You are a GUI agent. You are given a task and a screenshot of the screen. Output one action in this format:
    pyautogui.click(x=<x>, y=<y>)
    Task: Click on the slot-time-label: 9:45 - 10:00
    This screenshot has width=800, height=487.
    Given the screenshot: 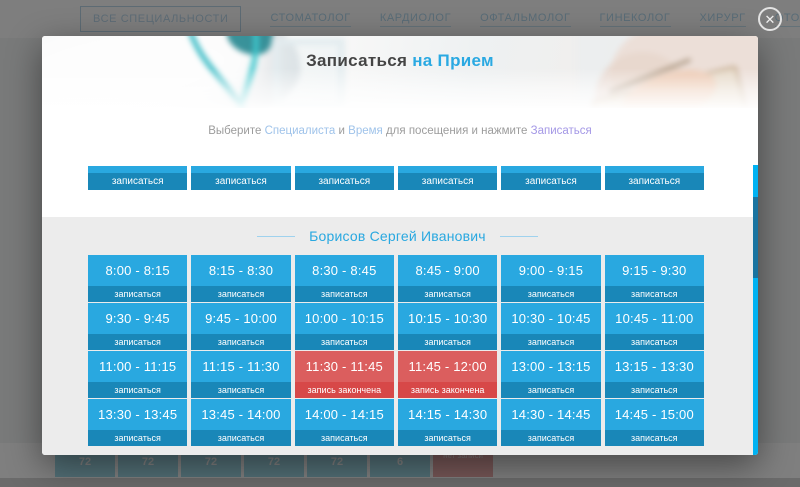 What is the action you would take?
    pyautogui.click(x=241, y=318)
    